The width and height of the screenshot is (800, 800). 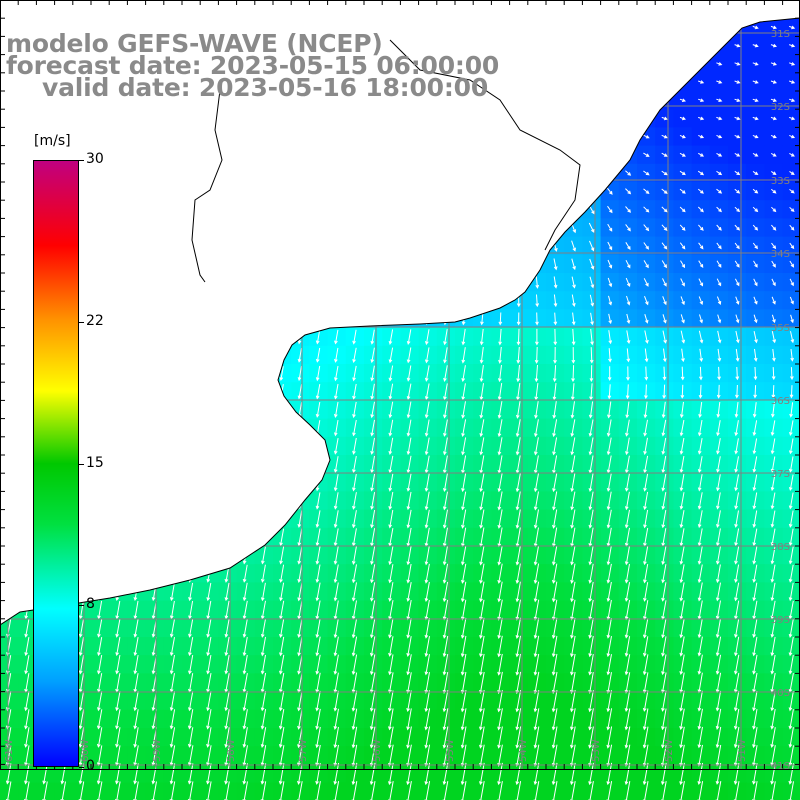 What do you see at coordinates (780, 181) in the screenshot?
I see `lat-label: 33S` at bounding box center [780, 181].